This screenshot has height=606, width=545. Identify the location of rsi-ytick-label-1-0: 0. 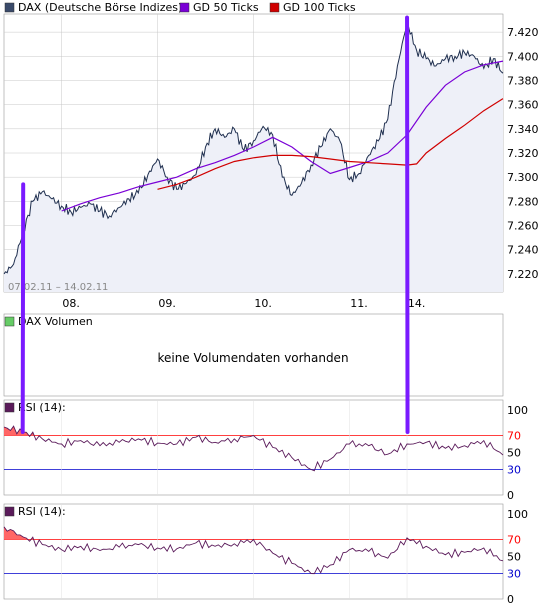
(510, 599).